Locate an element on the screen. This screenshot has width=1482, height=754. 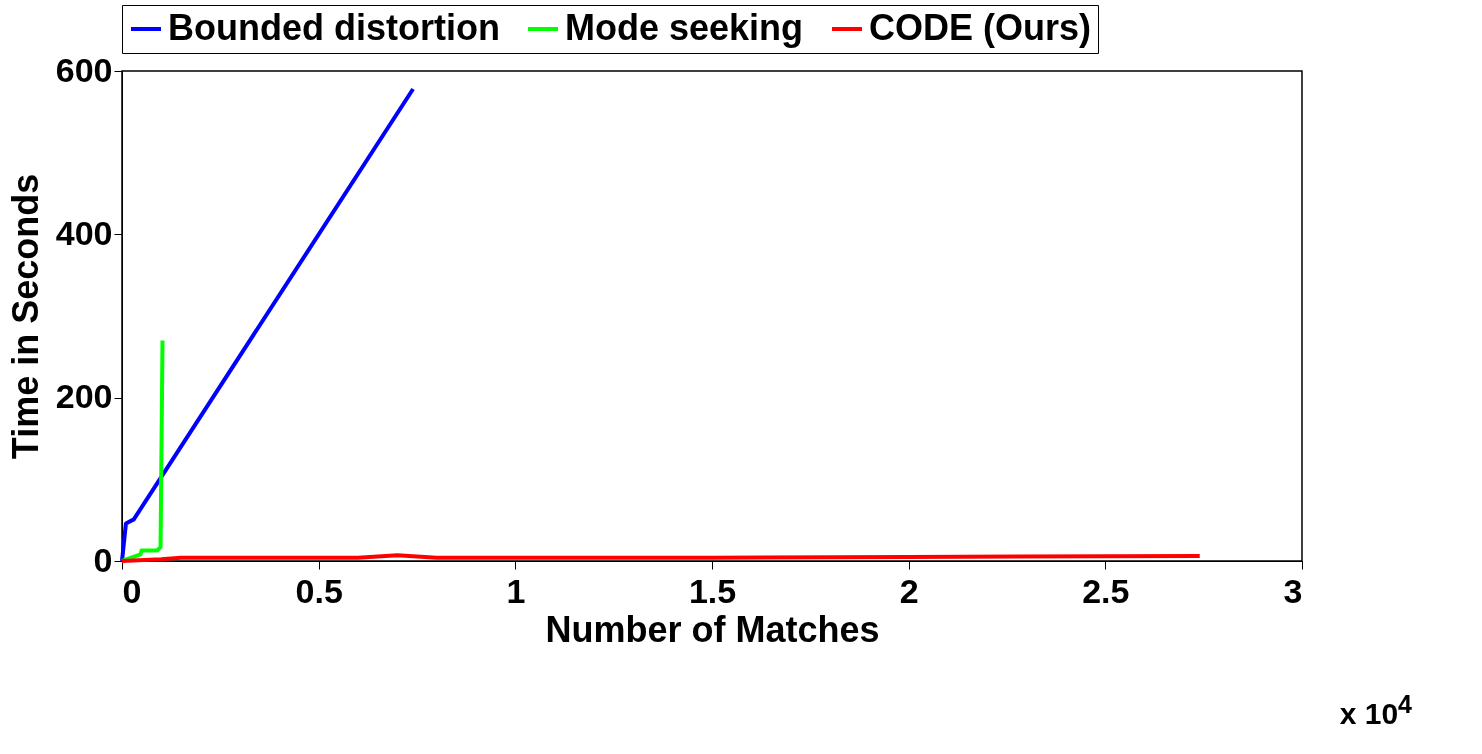
x-tick-label: 3 is located at coordinates (1293, 590).